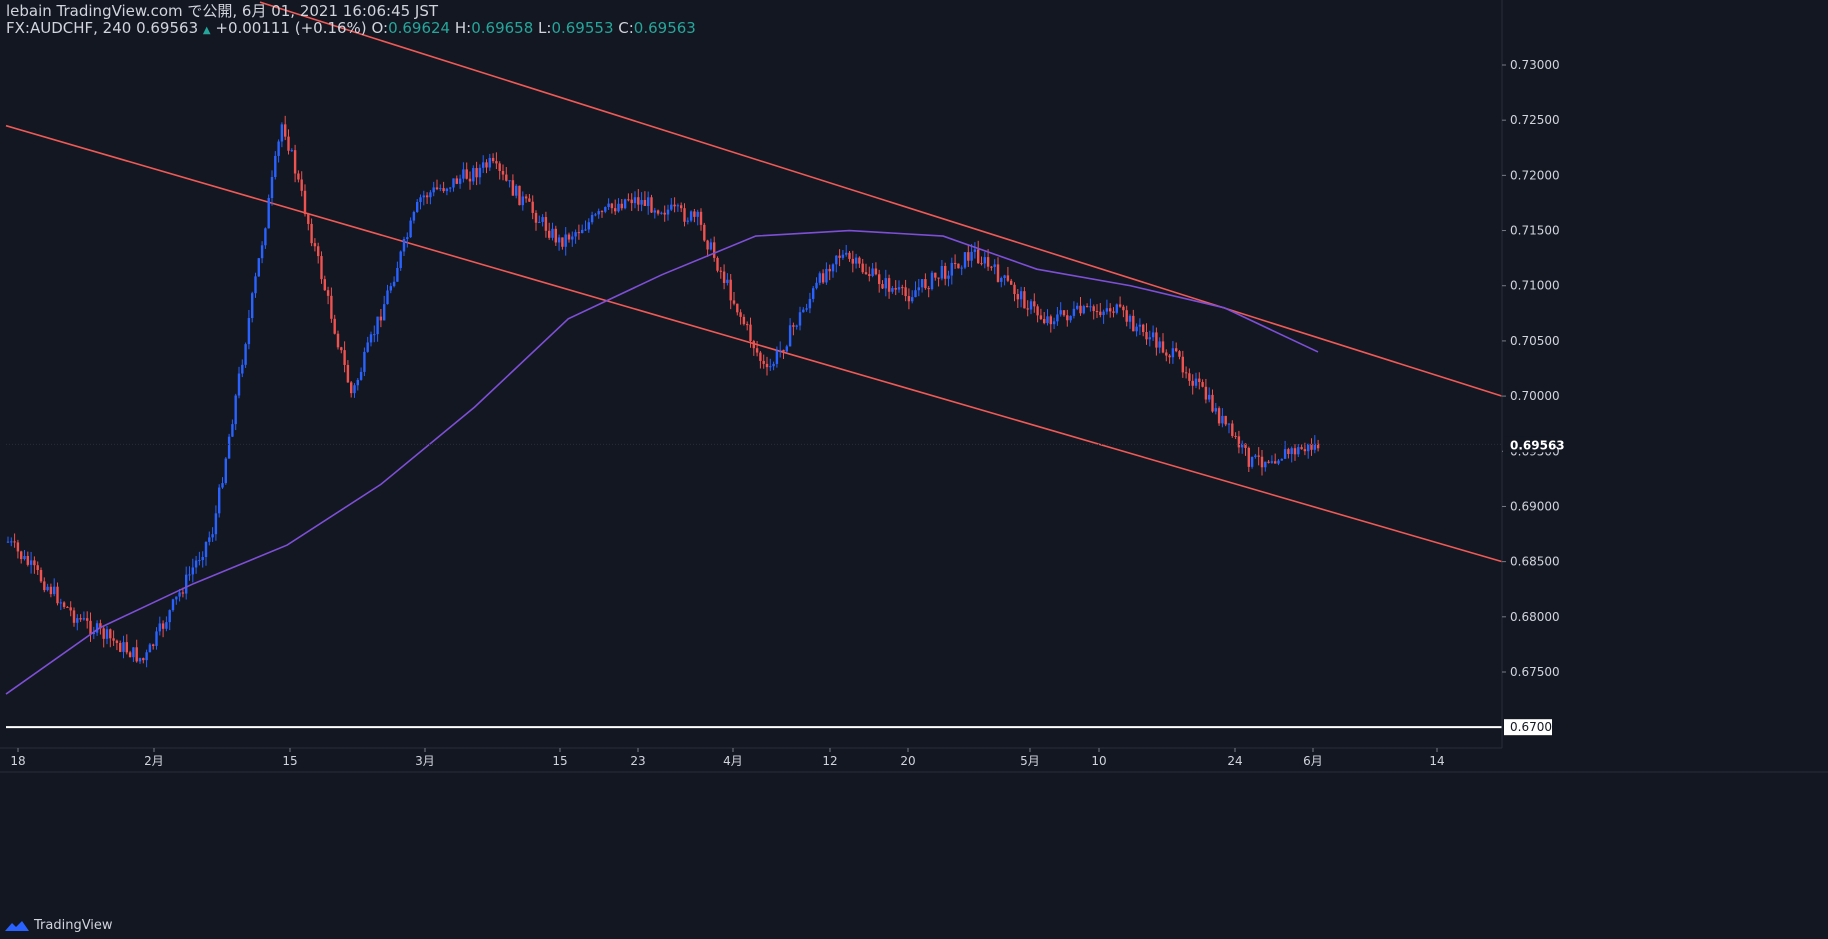 This screenshot has width=1828, height=939. Describe the element at coordinates (58, 925) in the screenshot. I see `footer-branding: TradingView` at that location.